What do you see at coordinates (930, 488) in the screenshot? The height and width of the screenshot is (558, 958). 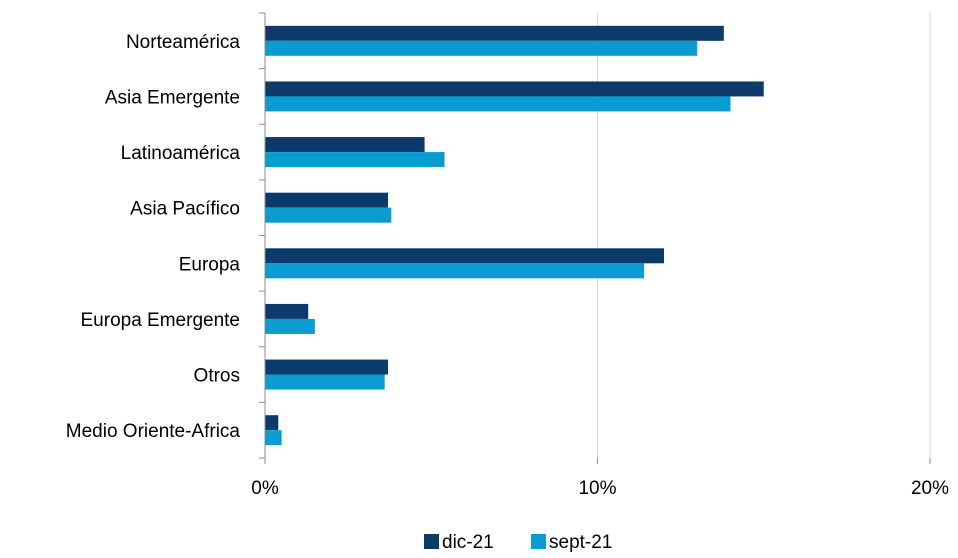 I see `x-tick-label: 20%` at bounding box center [930, 488].